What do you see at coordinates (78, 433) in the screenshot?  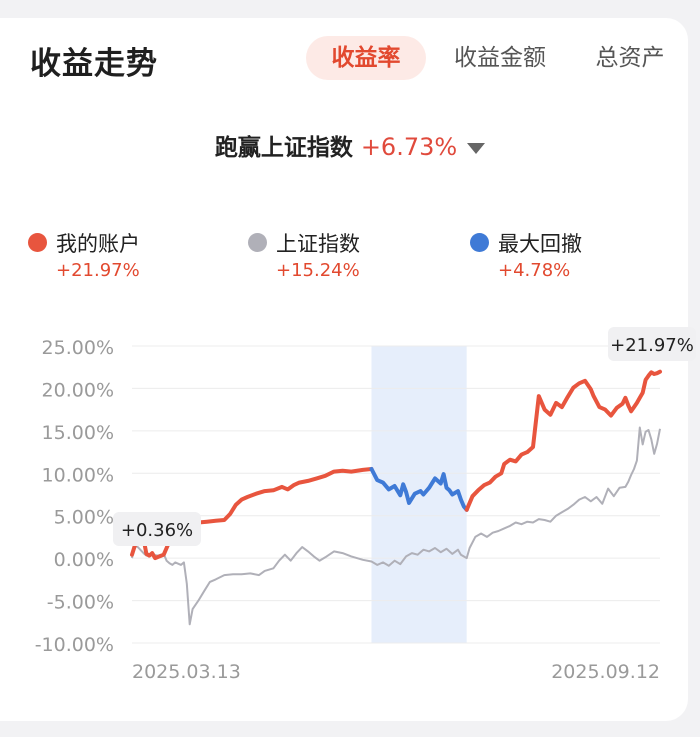 I see `y-tick-label: 15.00%` at bounding box center [78, 433].